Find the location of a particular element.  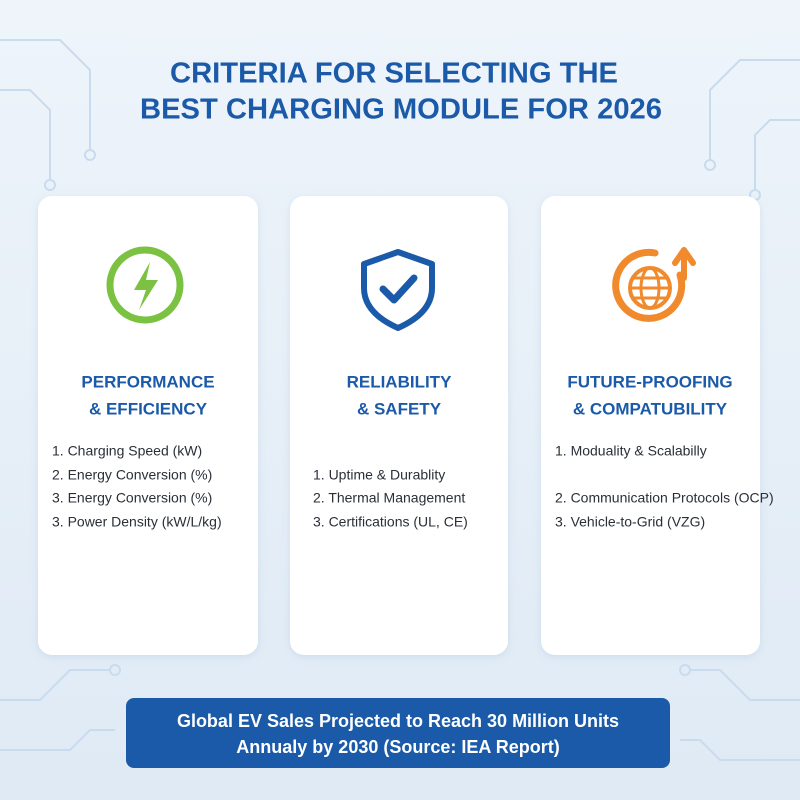

card-item: 1. Uptime & Durablity is located at coordinates (379, 475).